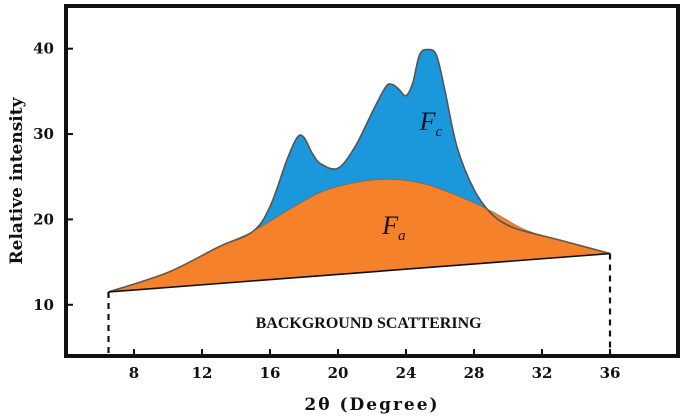  I want to click on background-scattering-label: BACKGROUND SCATTERING, so click(369, 323).